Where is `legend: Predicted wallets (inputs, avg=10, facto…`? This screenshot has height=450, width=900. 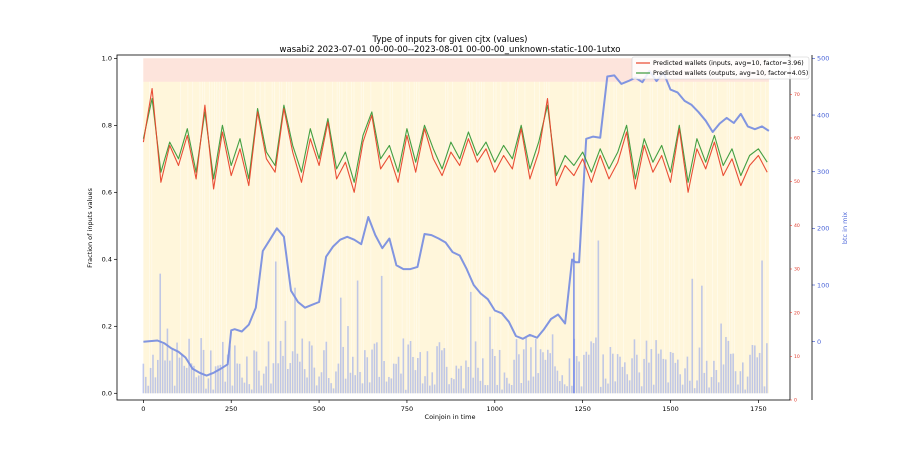 legend: Predicted wallets (inputs, avg=10, facto… is located at coordinates (720, 68).